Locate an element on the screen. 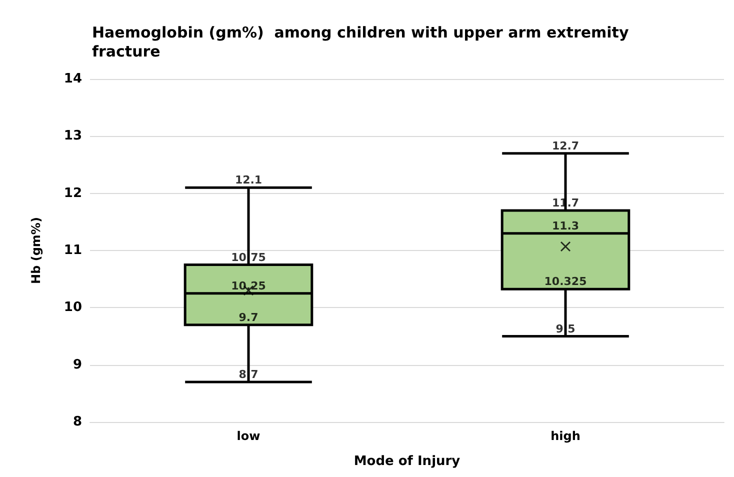 This screenshot has width=734, height=477. y-axis-title: Hb (gm%) is located at coordinates (36, 250).